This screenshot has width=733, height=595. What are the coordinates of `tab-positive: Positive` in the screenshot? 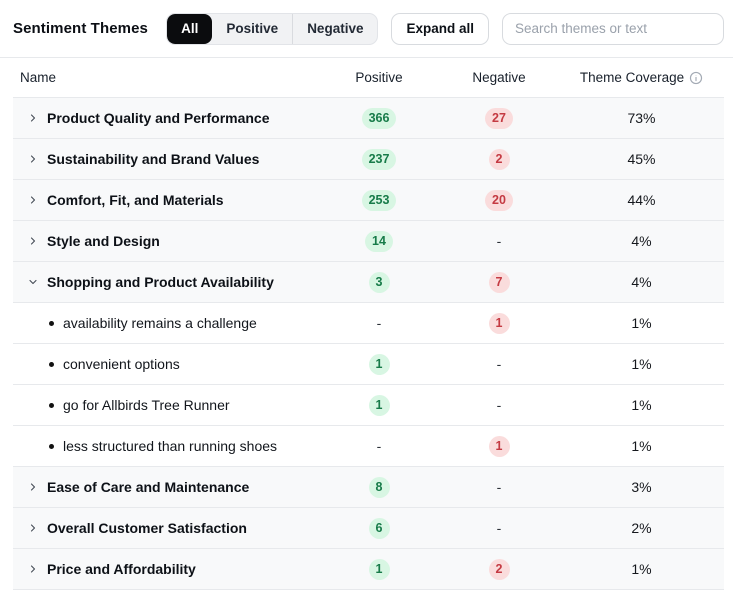 It's located at (252, 28).